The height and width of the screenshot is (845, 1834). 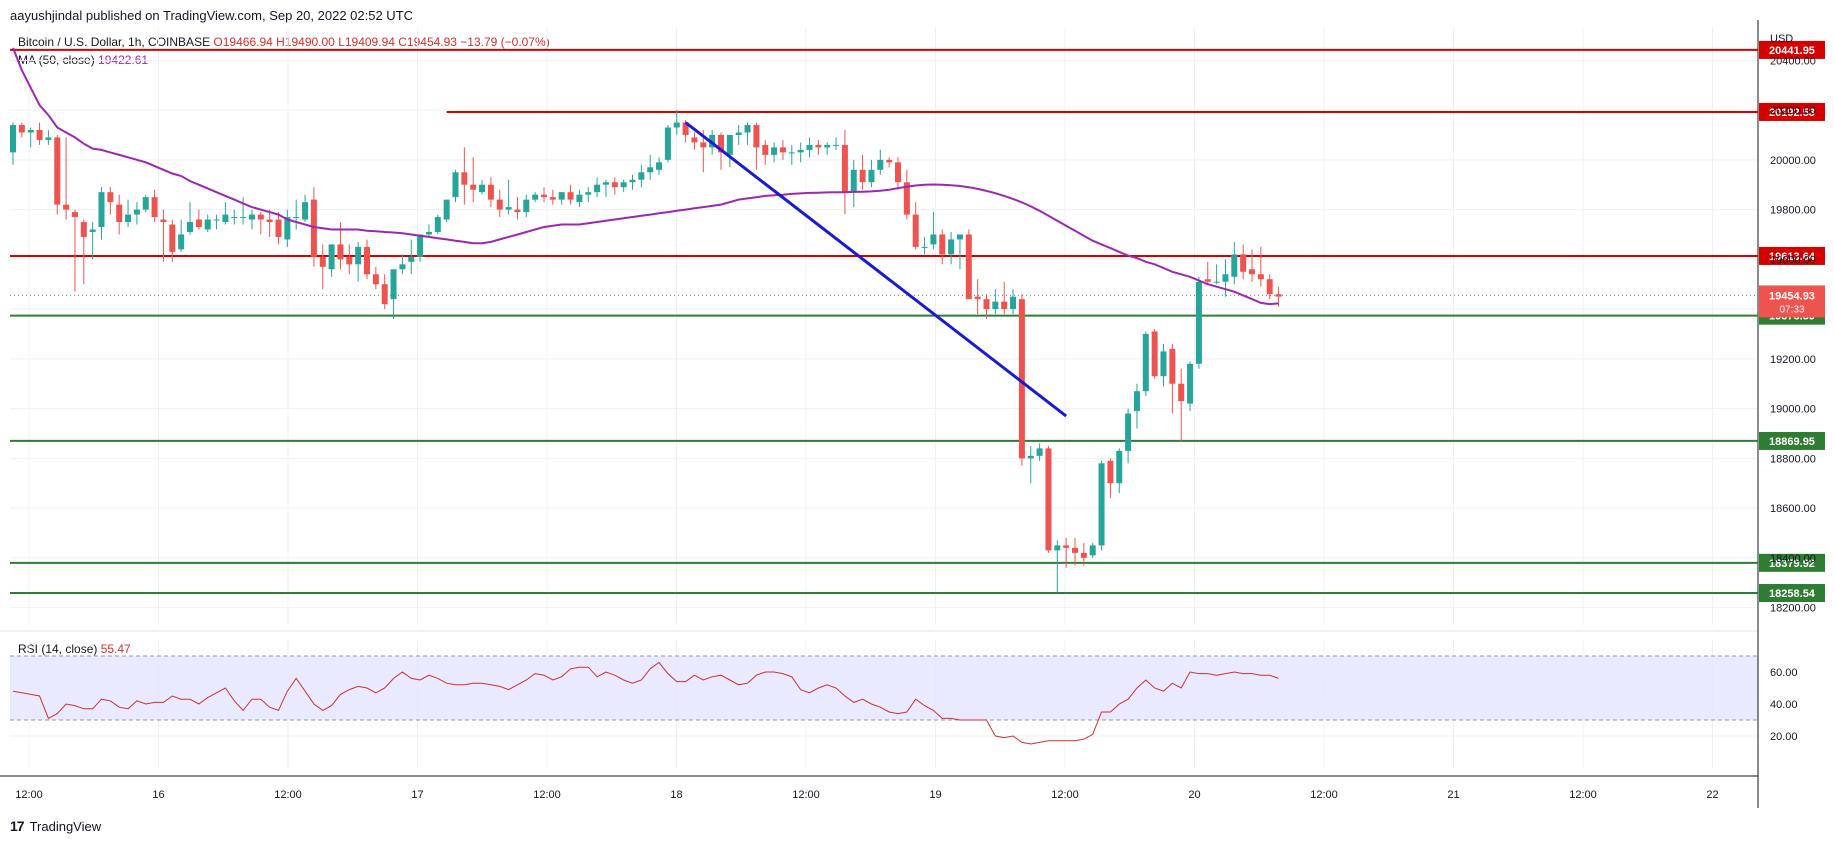 I want to click on rsi-label: RSI (14, close), so click(x=58, y=649).